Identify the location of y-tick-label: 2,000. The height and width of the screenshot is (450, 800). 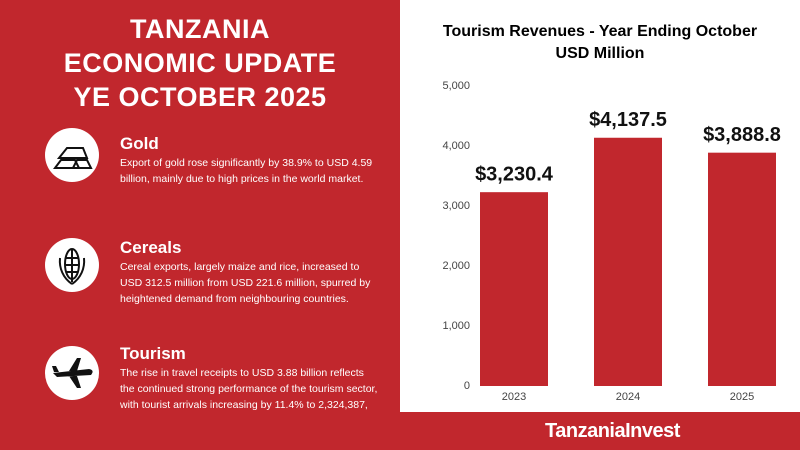
(456, 266).